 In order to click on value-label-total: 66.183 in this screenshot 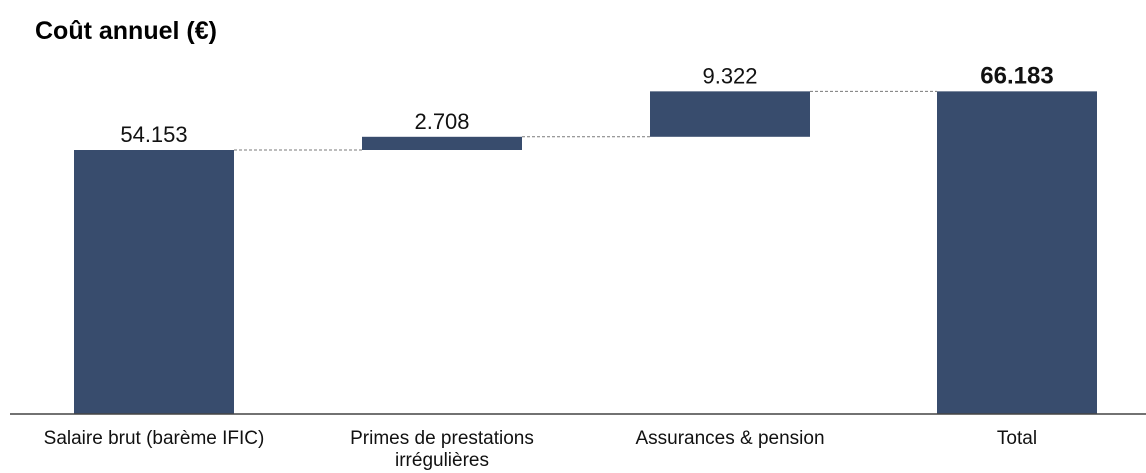, I will do `click(1016, 75)`.